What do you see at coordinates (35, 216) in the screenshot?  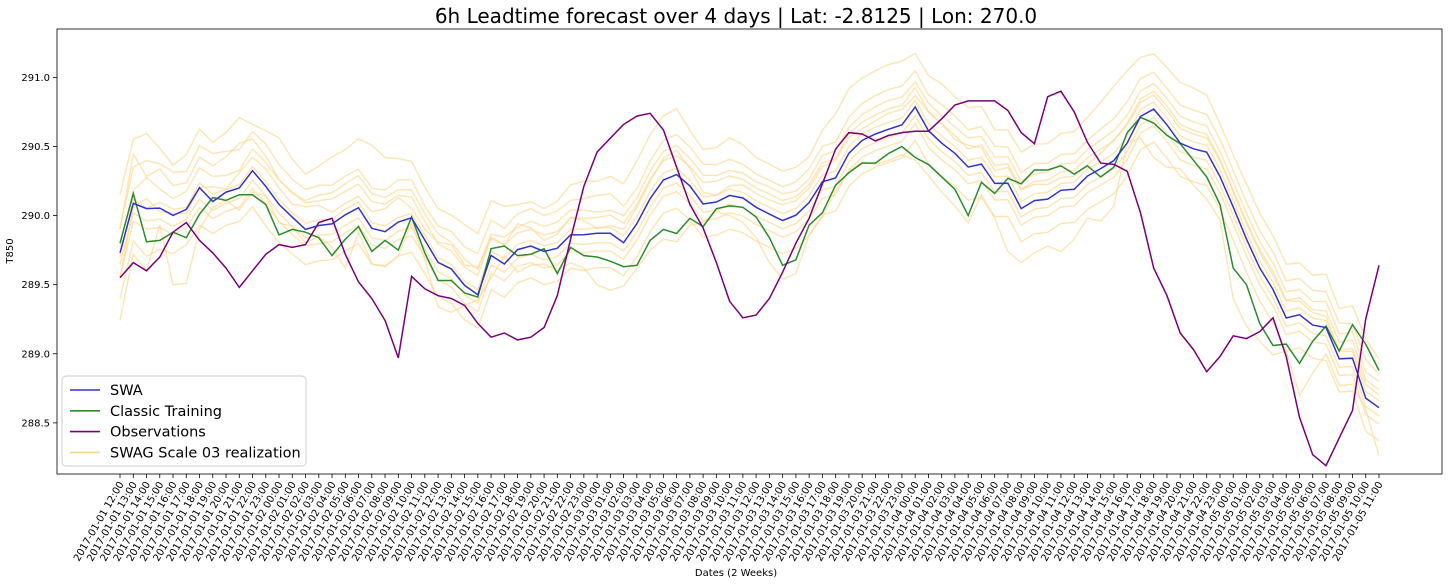 I see `y-tick-label: 290.0` at bounding box center [35, 216].